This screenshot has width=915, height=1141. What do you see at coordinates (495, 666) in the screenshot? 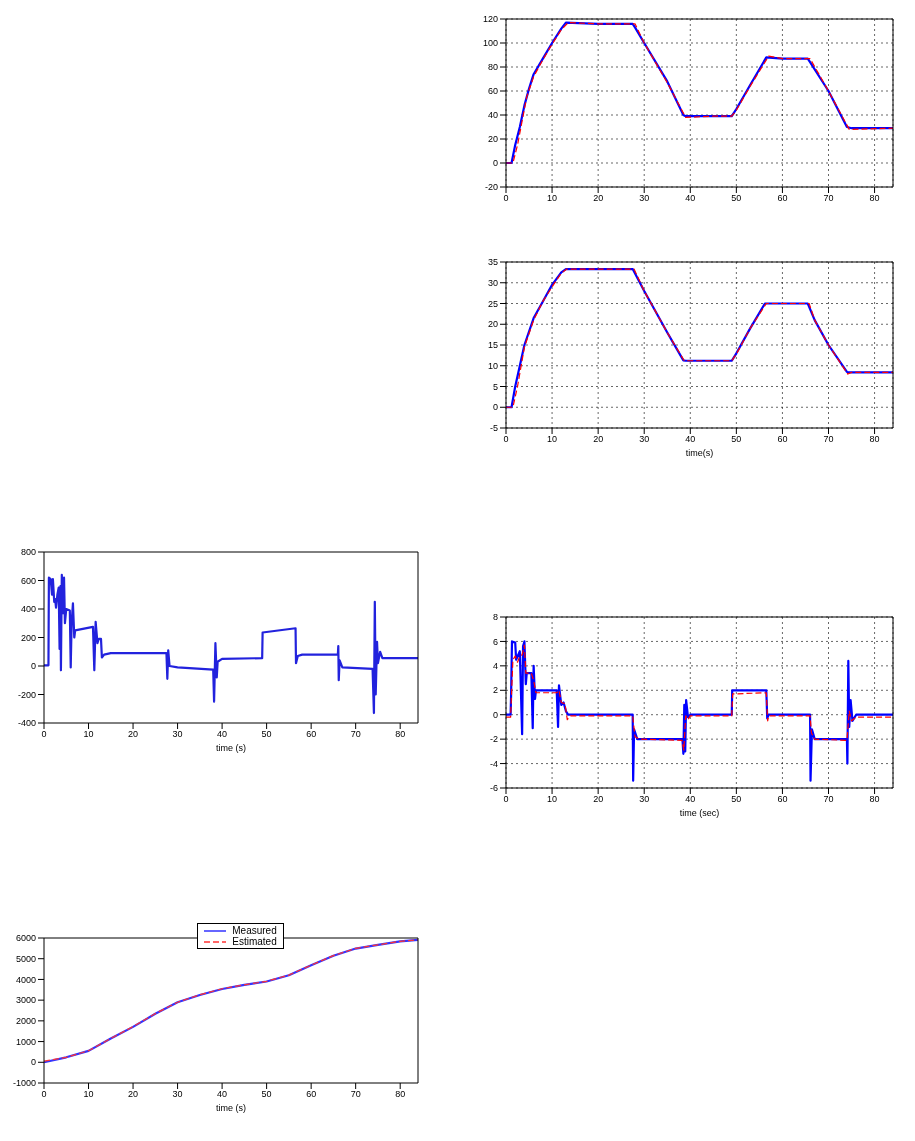
I see `y-tick-label: 4` at bounding box center [495, 666].